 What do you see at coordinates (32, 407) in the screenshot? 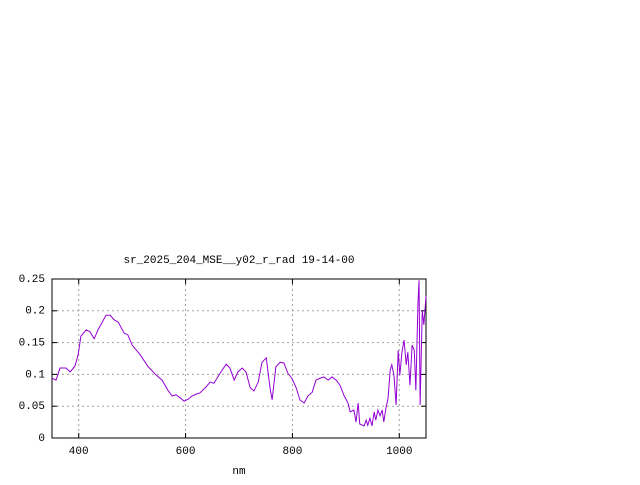
I see `y-tick-label: 0.05` at bounding box center [32, 407].